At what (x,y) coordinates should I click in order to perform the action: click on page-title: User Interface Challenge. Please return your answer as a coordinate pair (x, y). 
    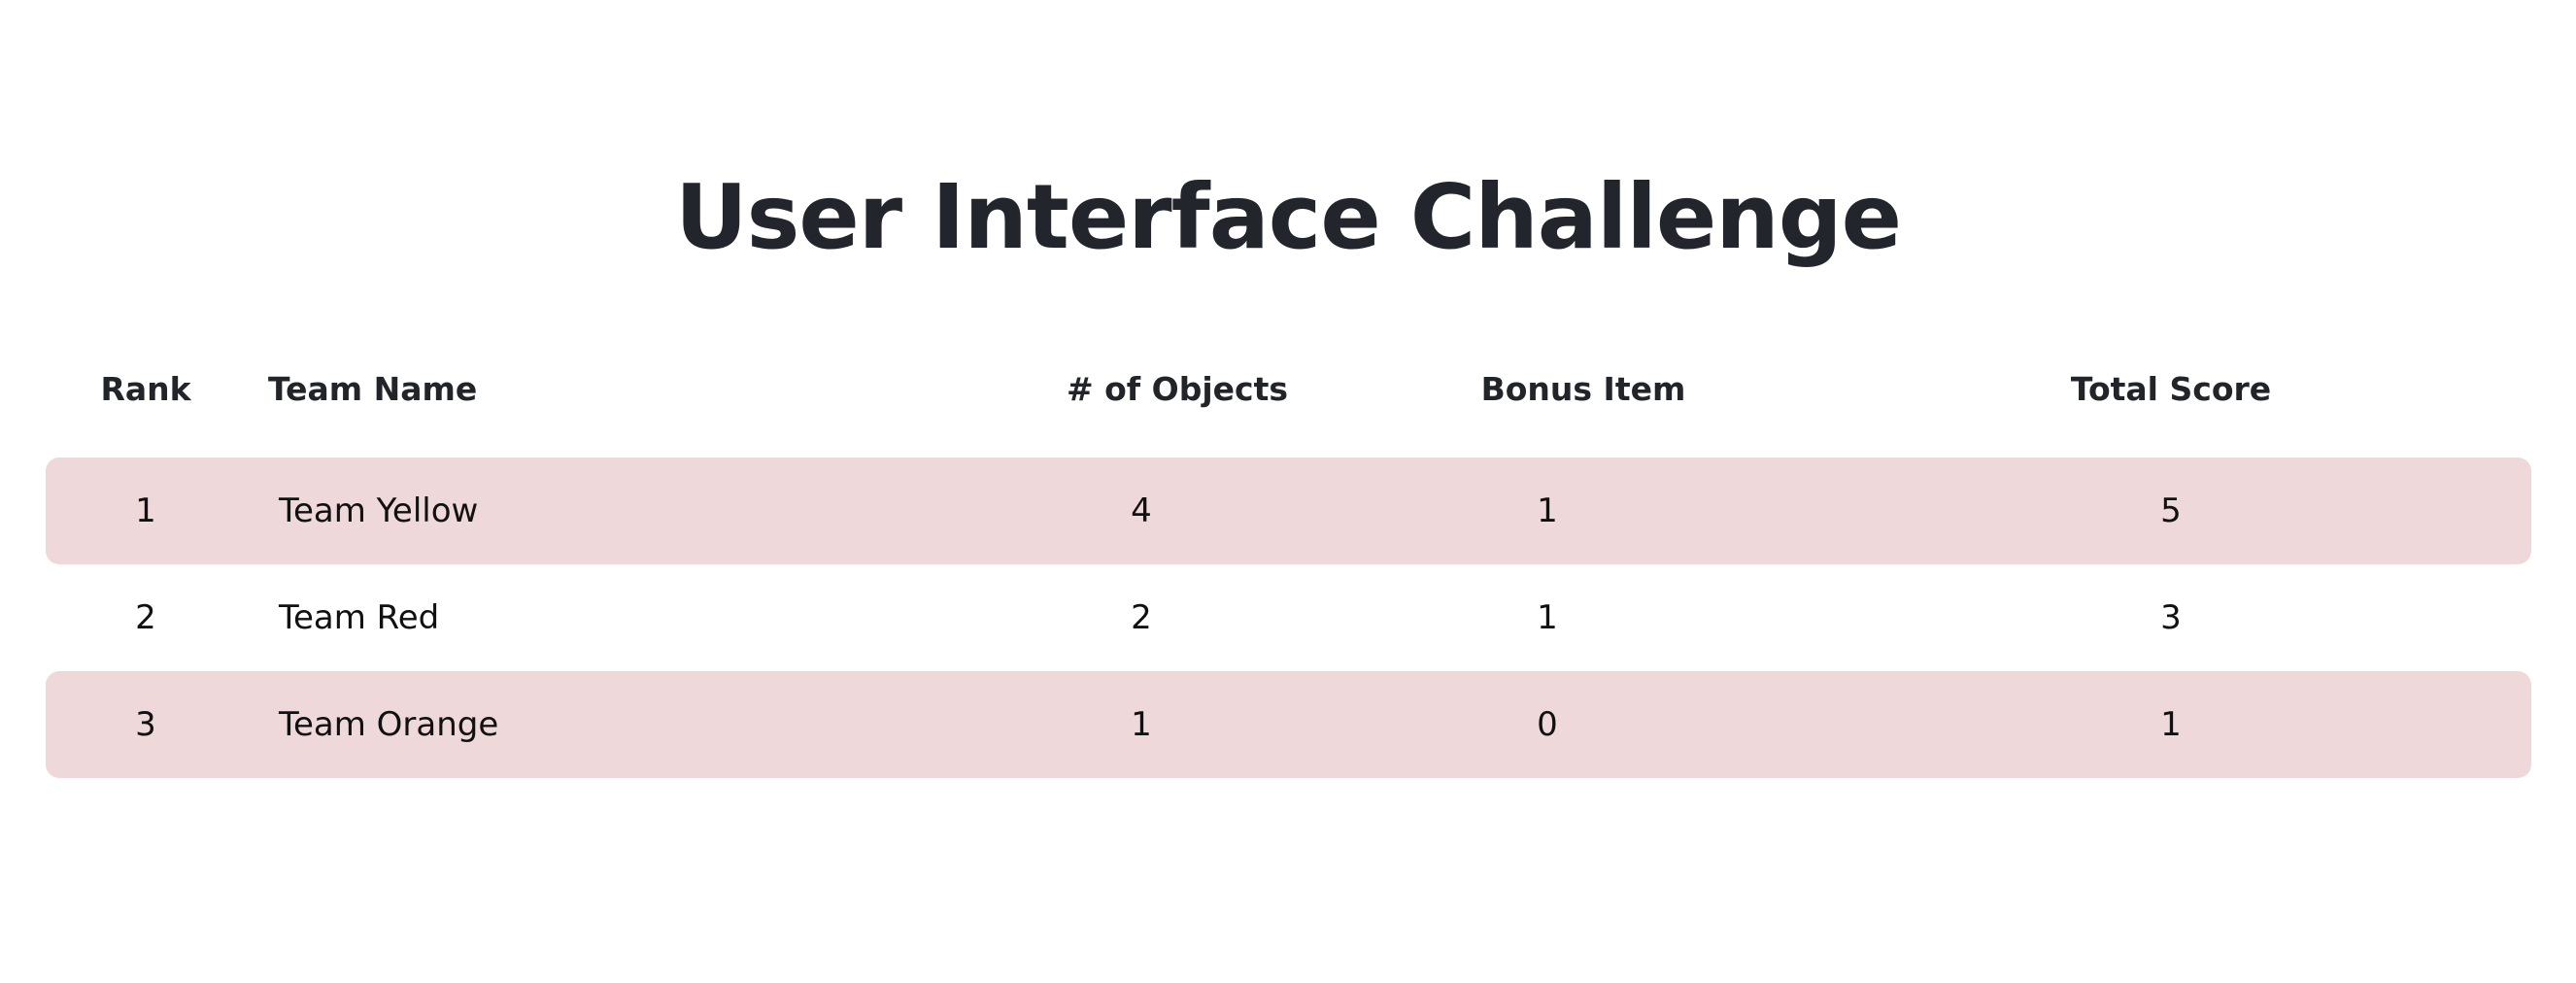
    Looking at the image, I should click on (1288, 217).